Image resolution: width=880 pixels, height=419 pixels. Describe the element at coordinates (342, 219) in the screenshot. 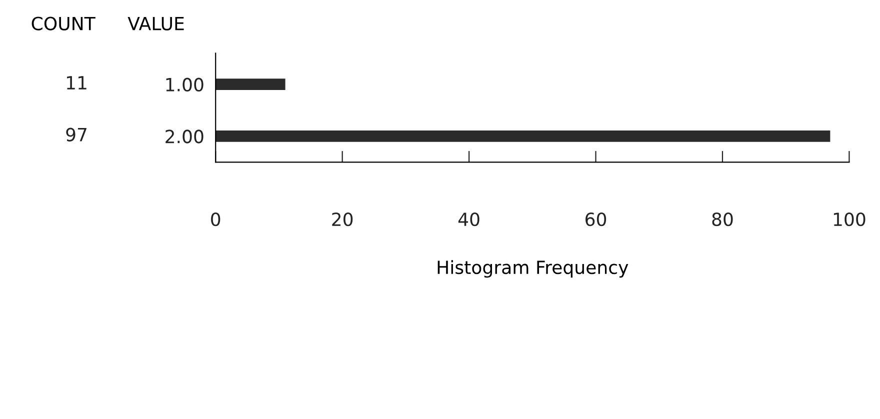

I see `x-tick-label: 20` at that location.